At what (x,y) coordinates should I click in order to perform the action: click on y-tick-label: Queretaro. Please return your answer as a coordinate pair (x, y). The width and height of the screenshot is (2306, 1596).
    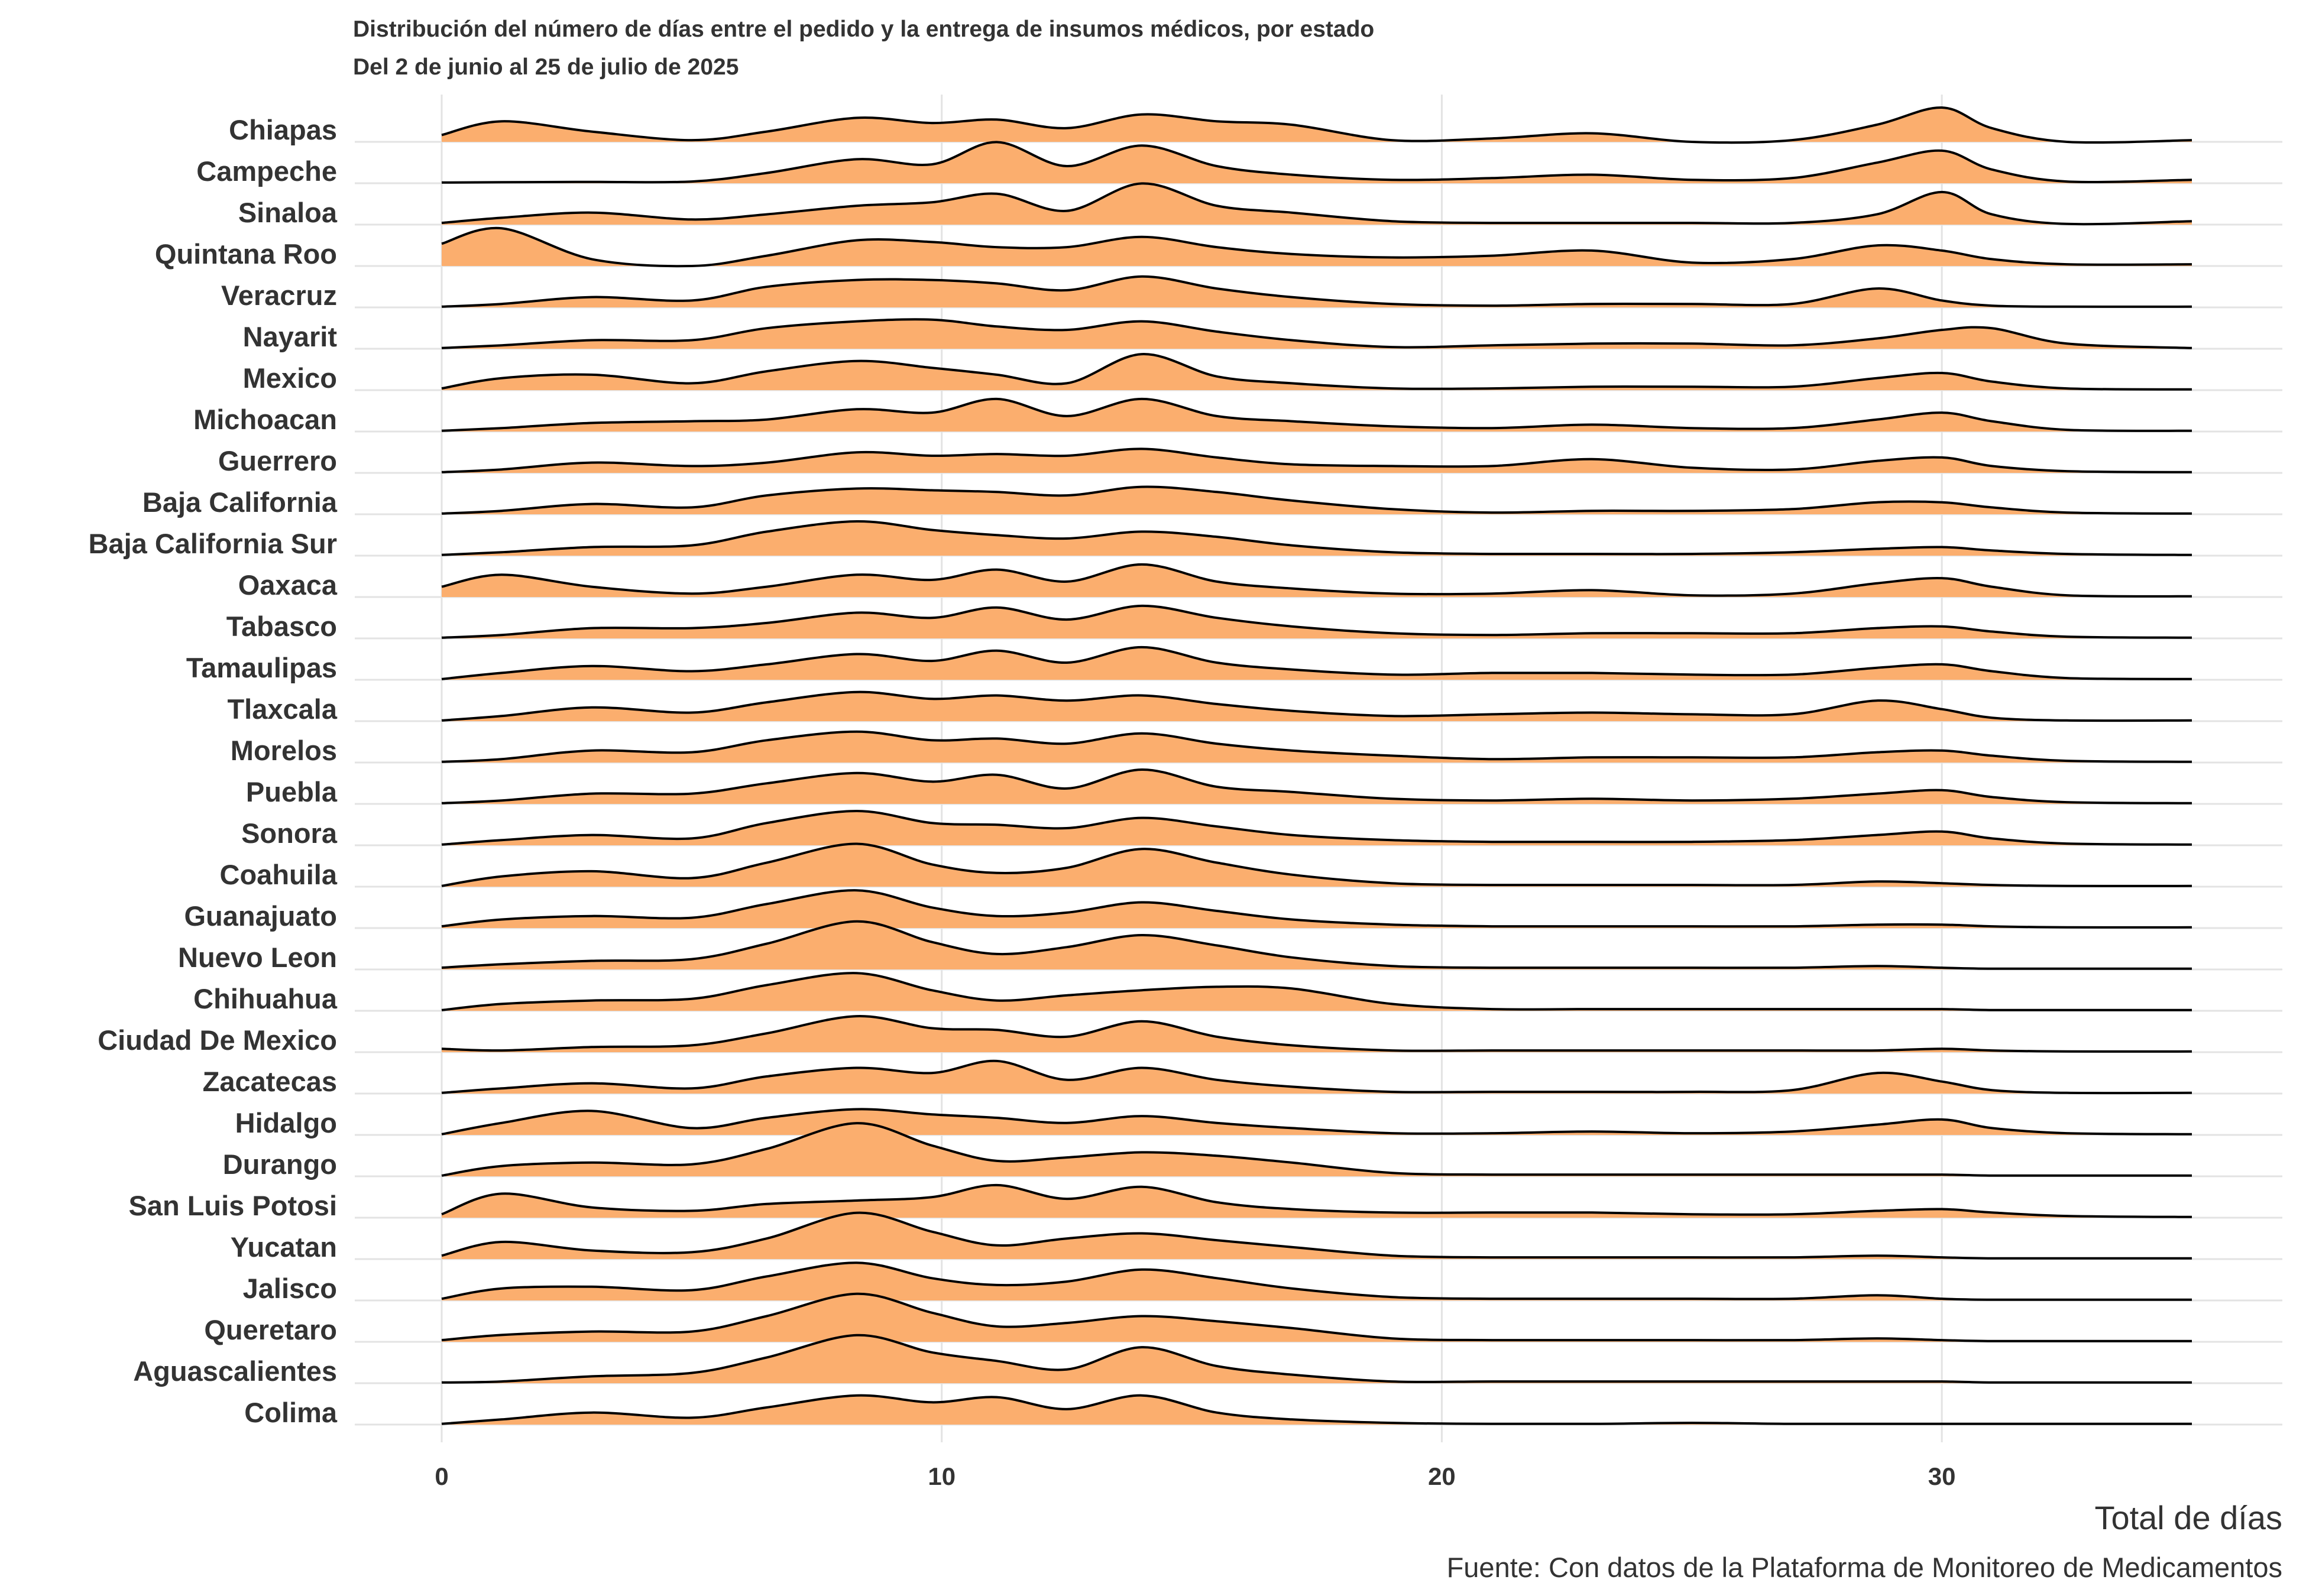
    Looking at the image, I should click on (270, 1329).